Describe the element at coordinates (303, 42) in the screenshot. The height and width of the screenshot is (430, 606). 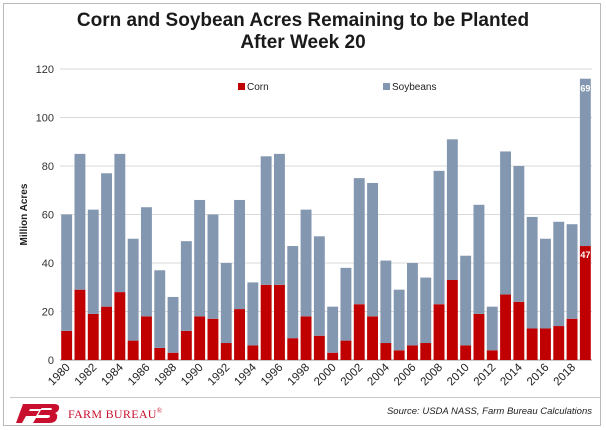
I see `chart-title-line-2: After Week 20` at that location.